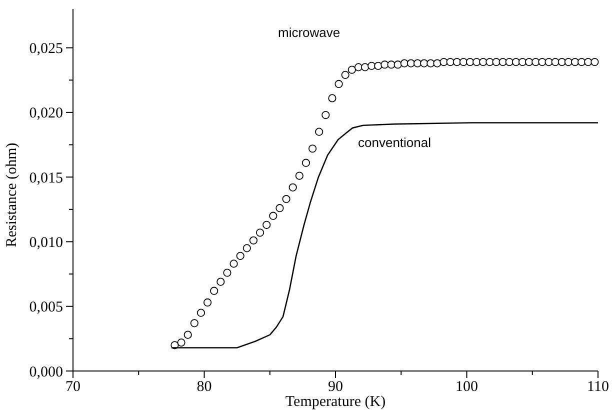 The height and width of the screenshot is (410, 615). Describe the element at coordinates (335, 387) in the screenshot. I see `x-tick-label: 90` at that location.